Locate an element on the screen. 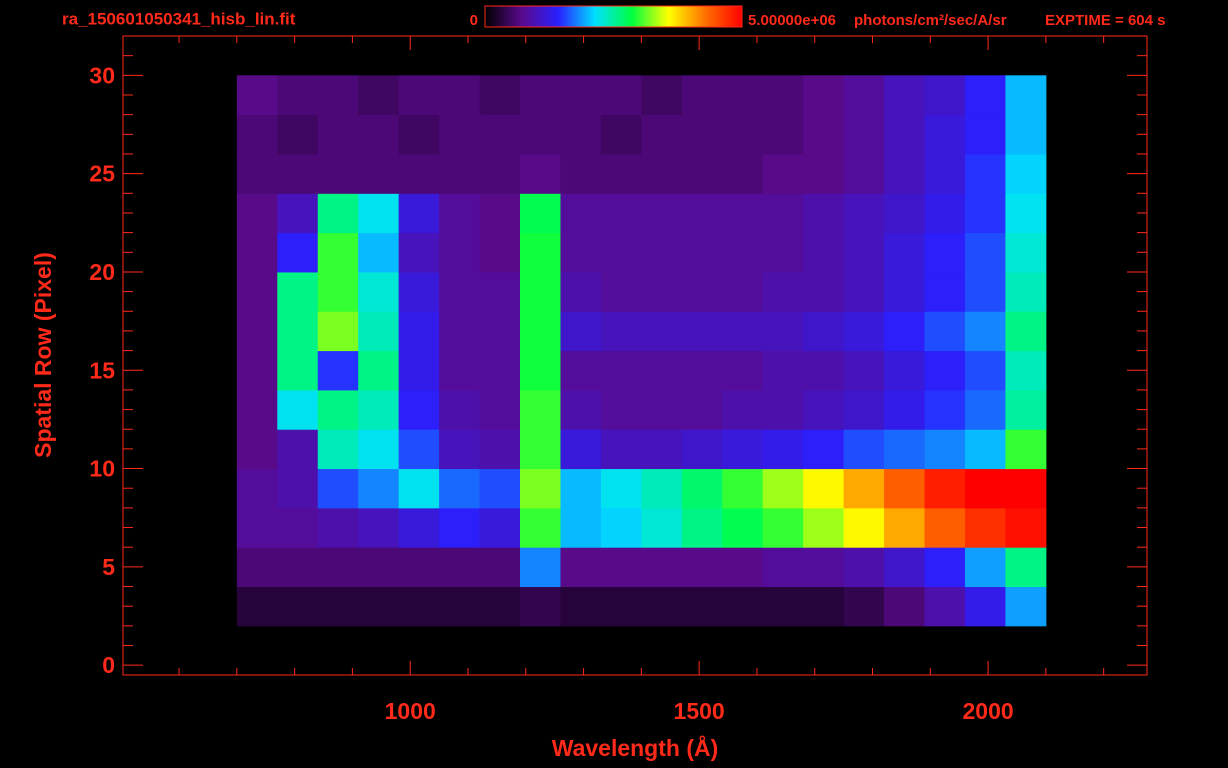  x-tick-label: 1500 is located at coordinates (699, 711).